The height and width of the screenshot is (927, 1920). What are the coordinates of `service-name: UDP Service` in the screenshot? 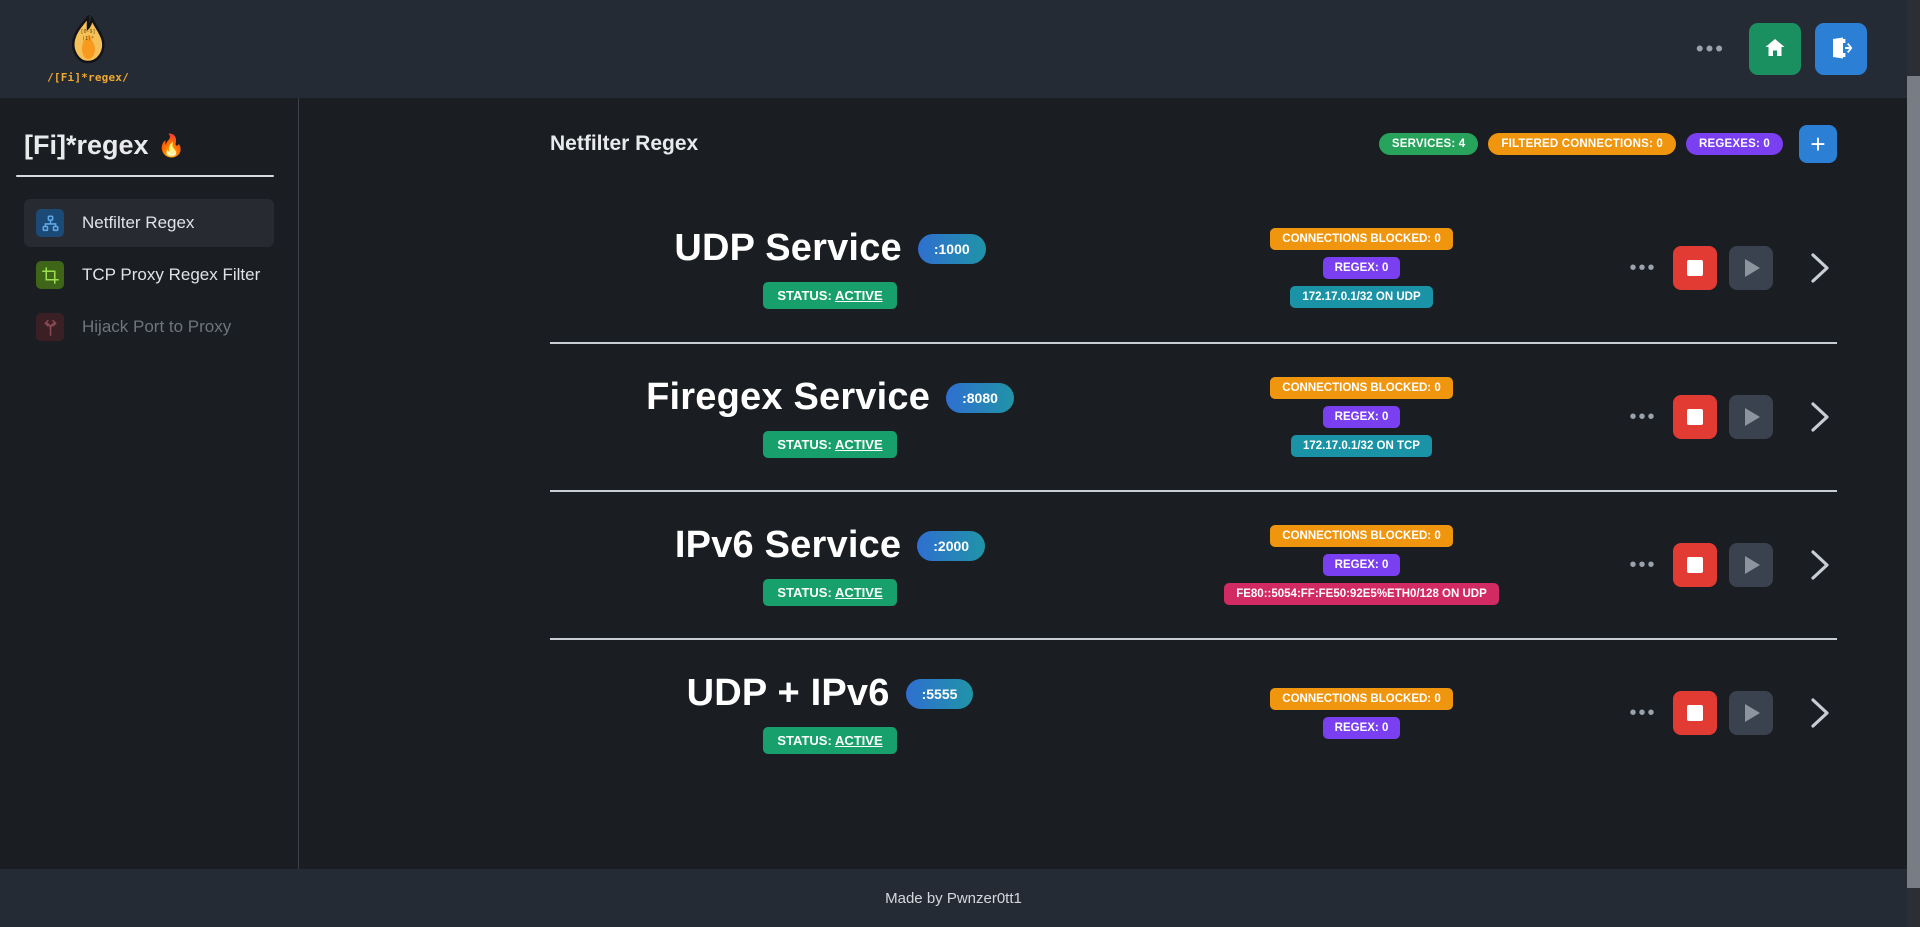 It's located at (788, 248).